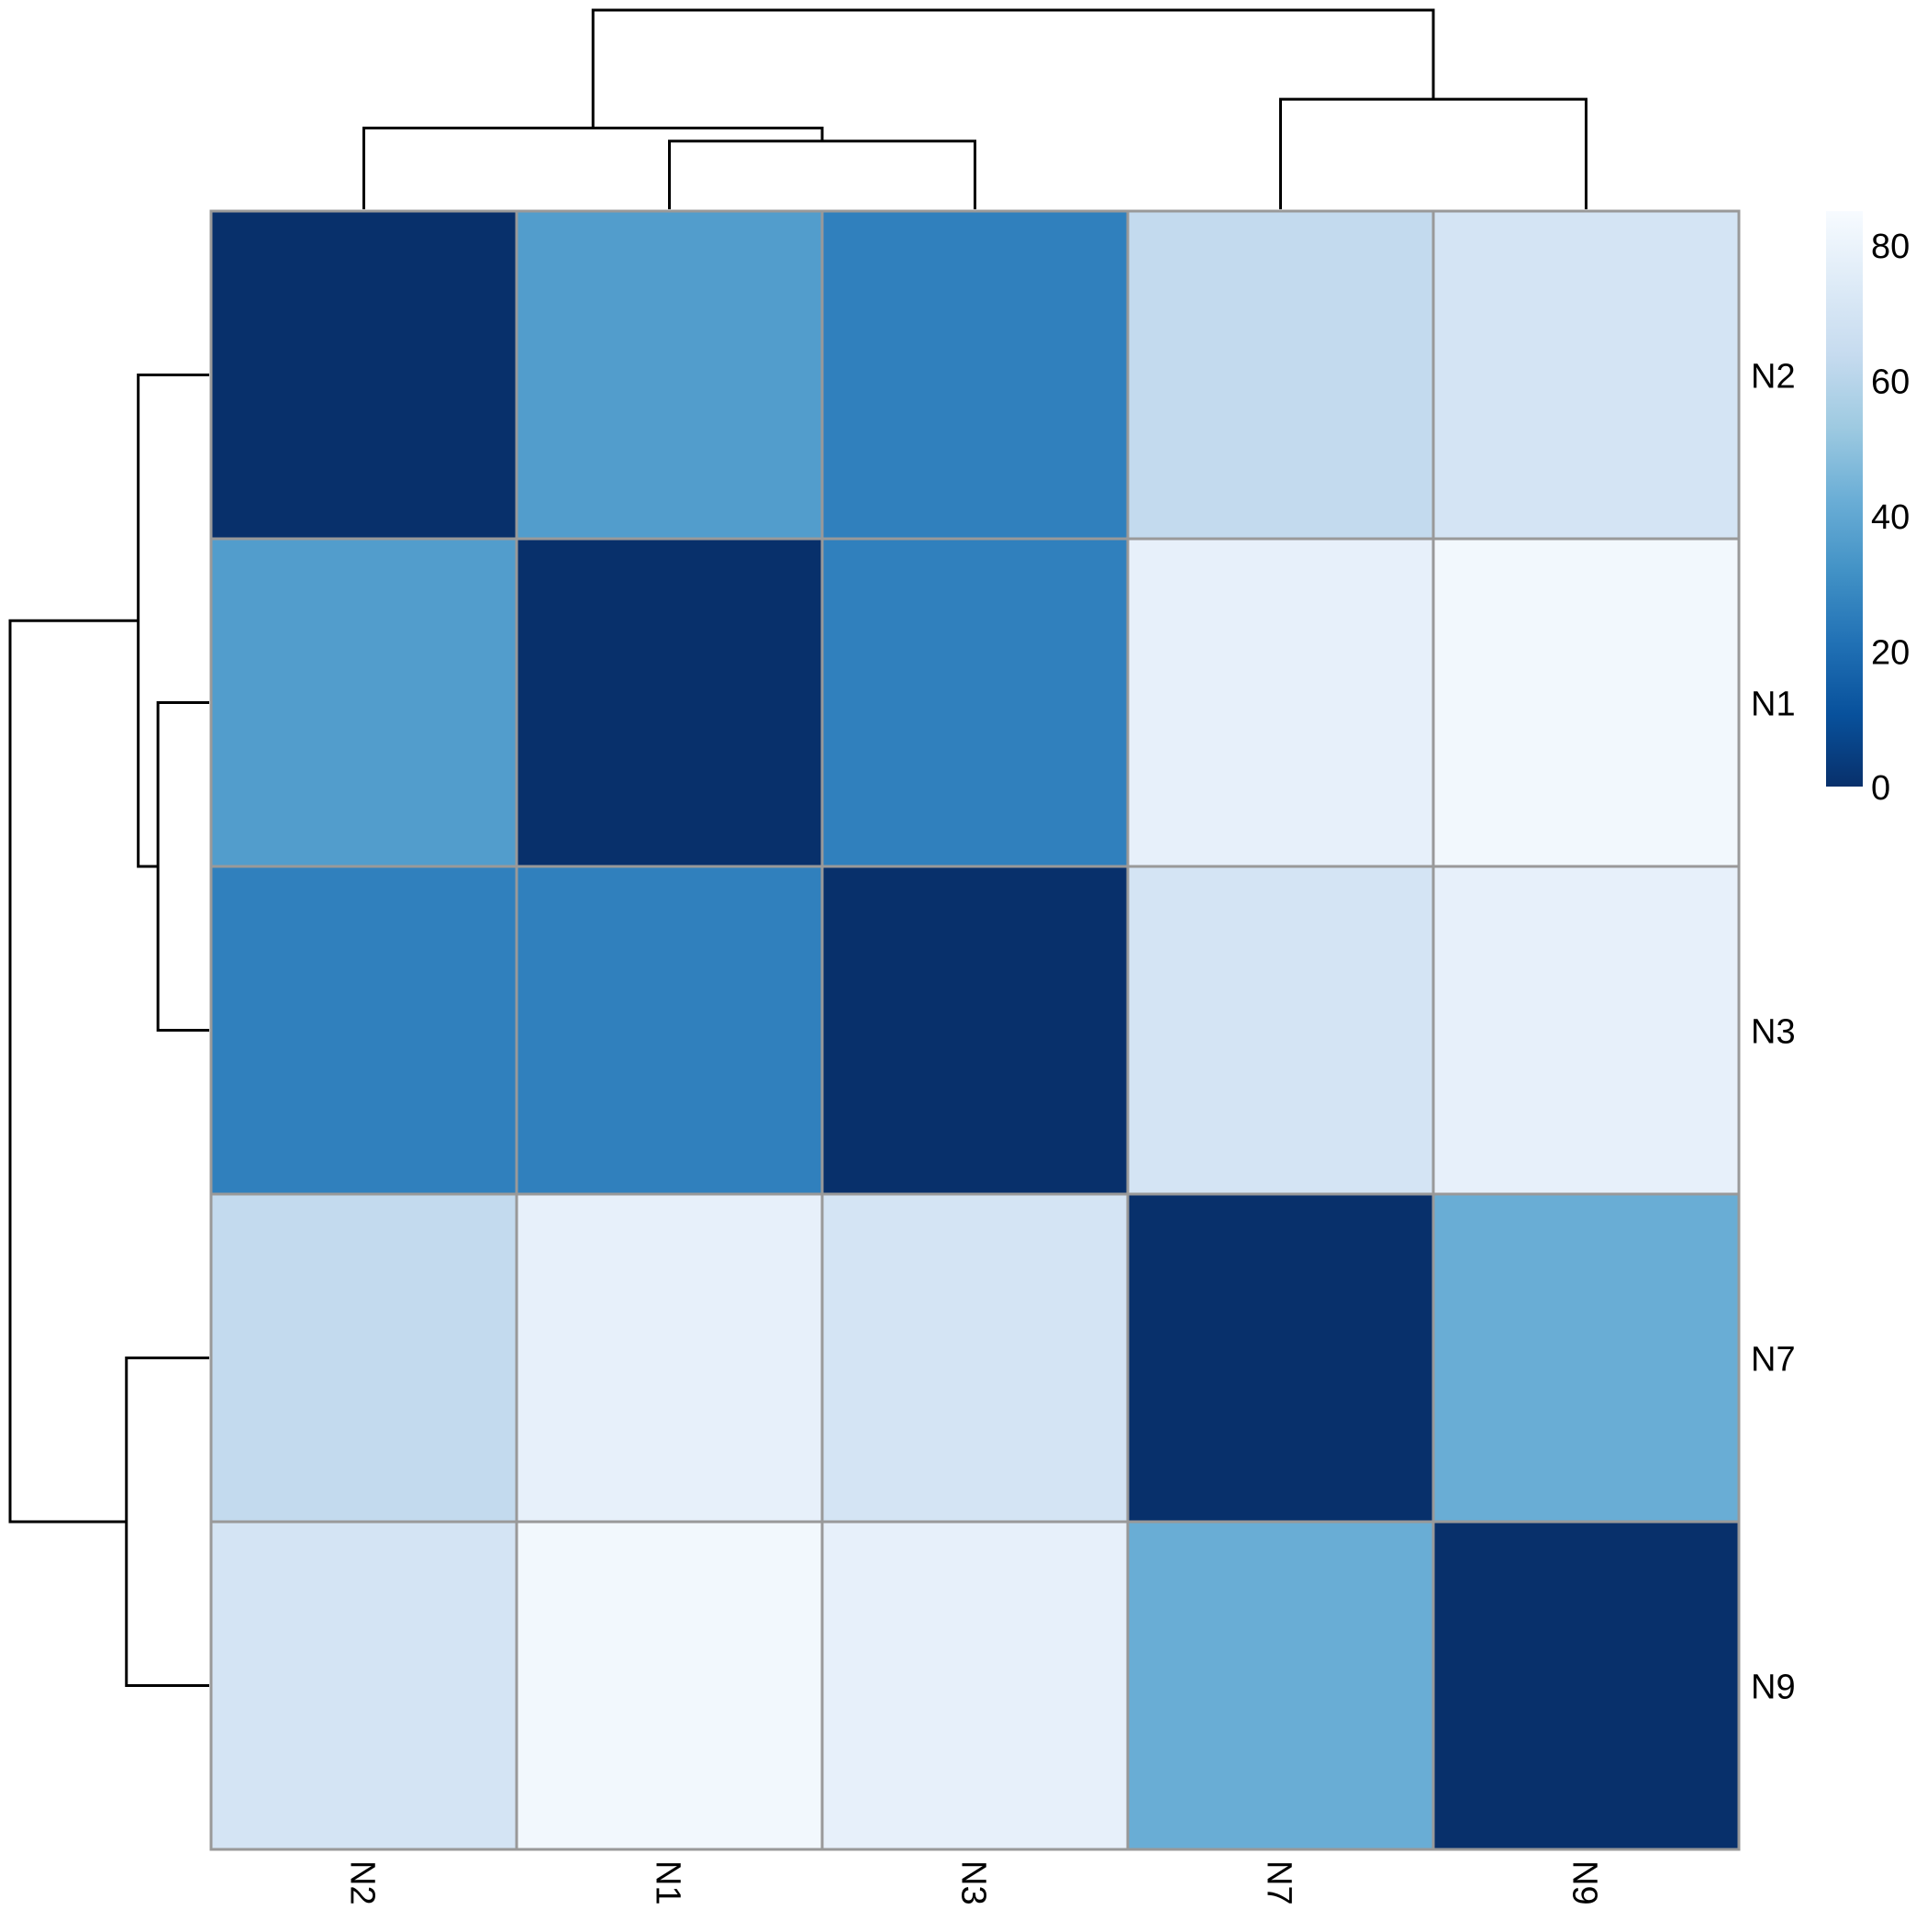 This screenshot has width=1927, height=1932. I want to click on heatmap-cell-n7-n9, so click(1586, 1358).